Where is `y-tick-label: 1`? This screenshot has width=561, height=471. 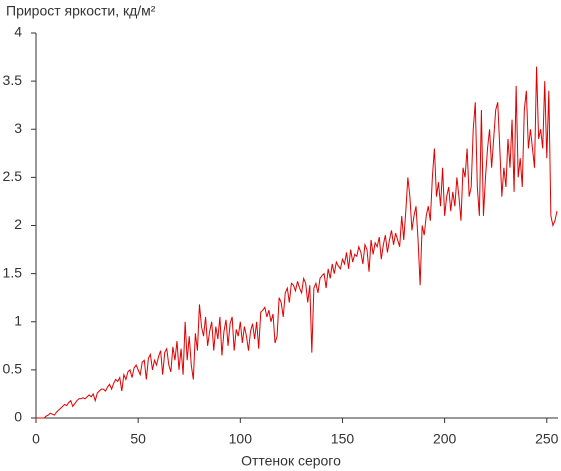 y-tick-label: 1 is located at coordinates (18, 320).